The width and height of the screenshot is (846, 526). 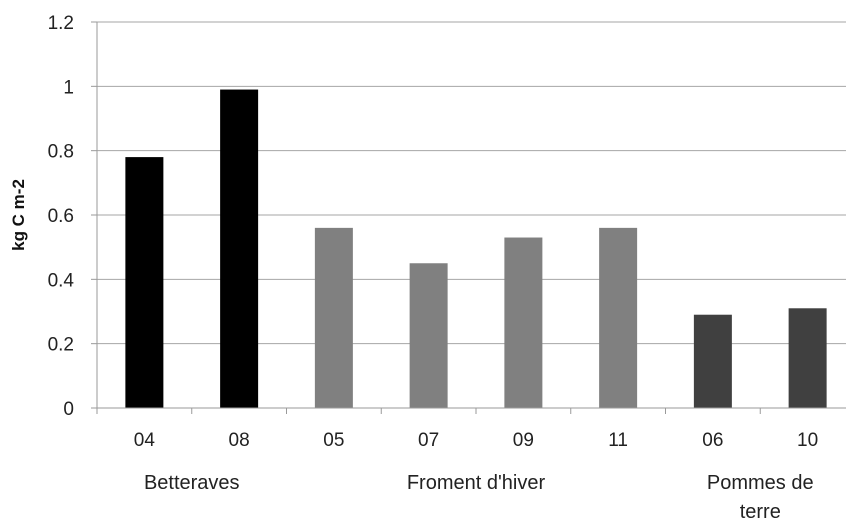 What do you see at coordinates (333, 440) in the screenshot?
I see `x-tick-label: 05` at bounding box center [333, 440].